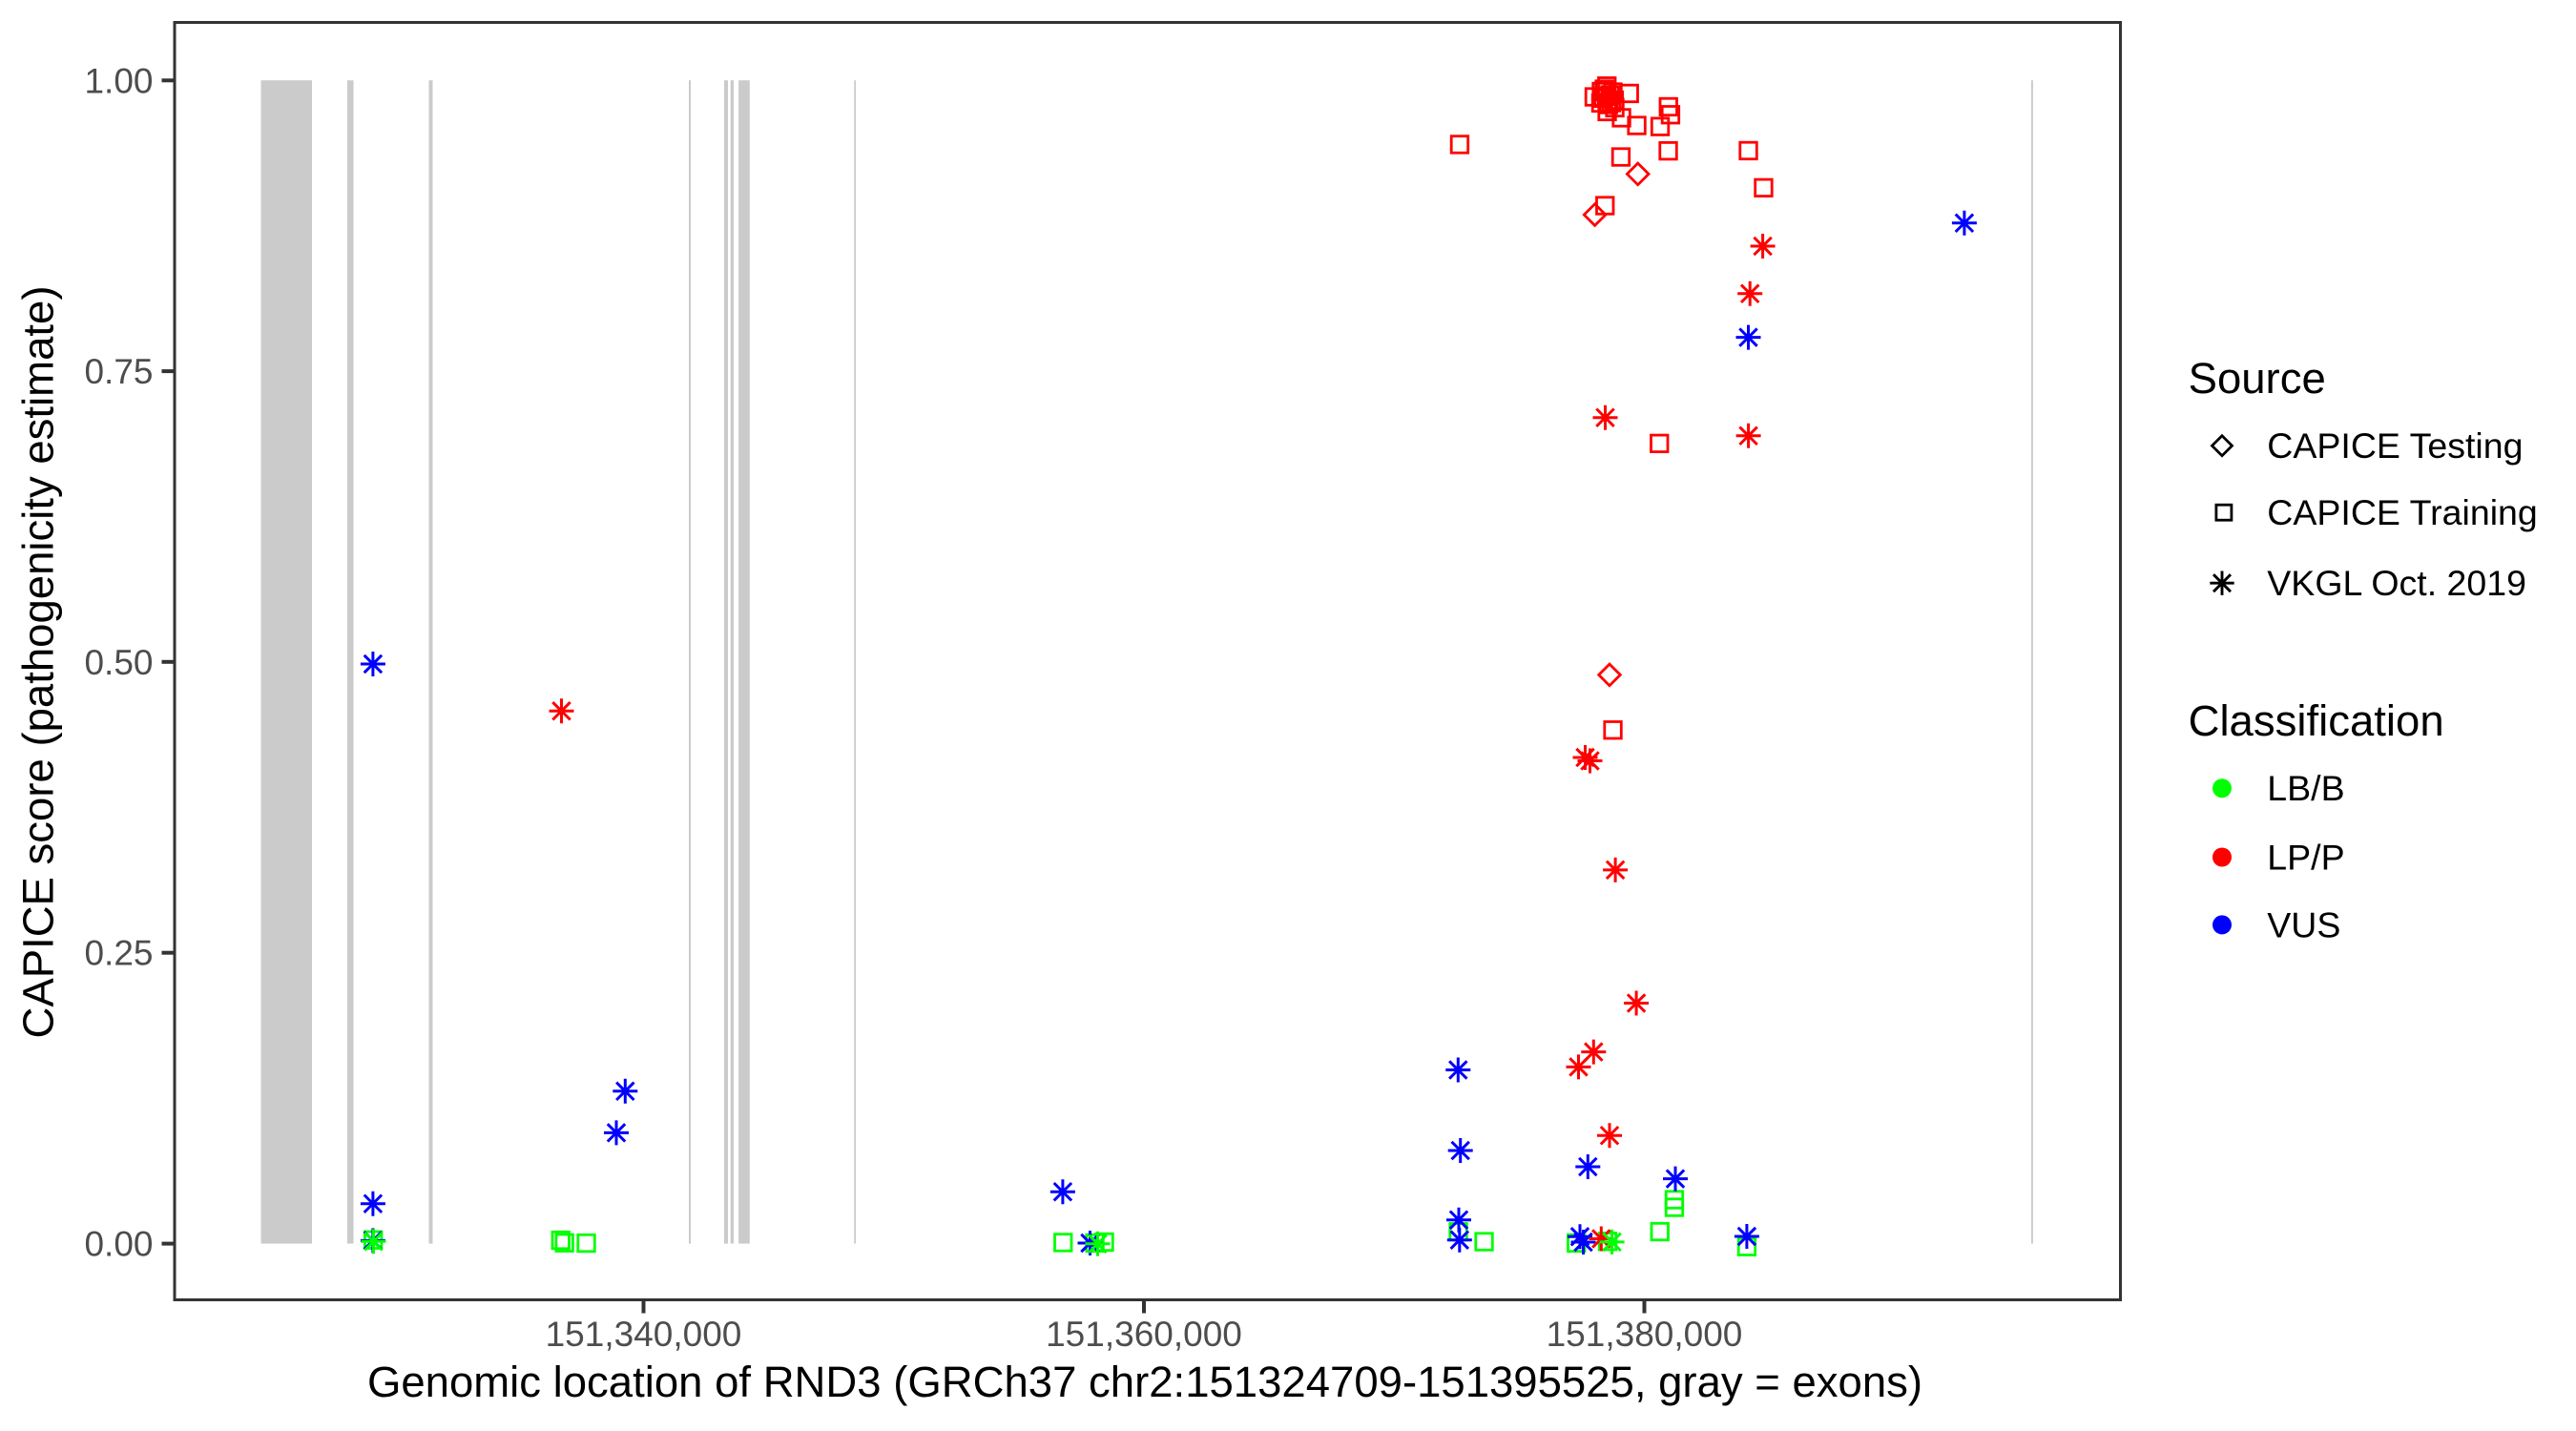 The width and height of the screenshot is (2576, 1431). Describe the element at coordinates (2396, 583) in the screenshot. I see `svg-text: VKGL Oct. 2019` at that location.